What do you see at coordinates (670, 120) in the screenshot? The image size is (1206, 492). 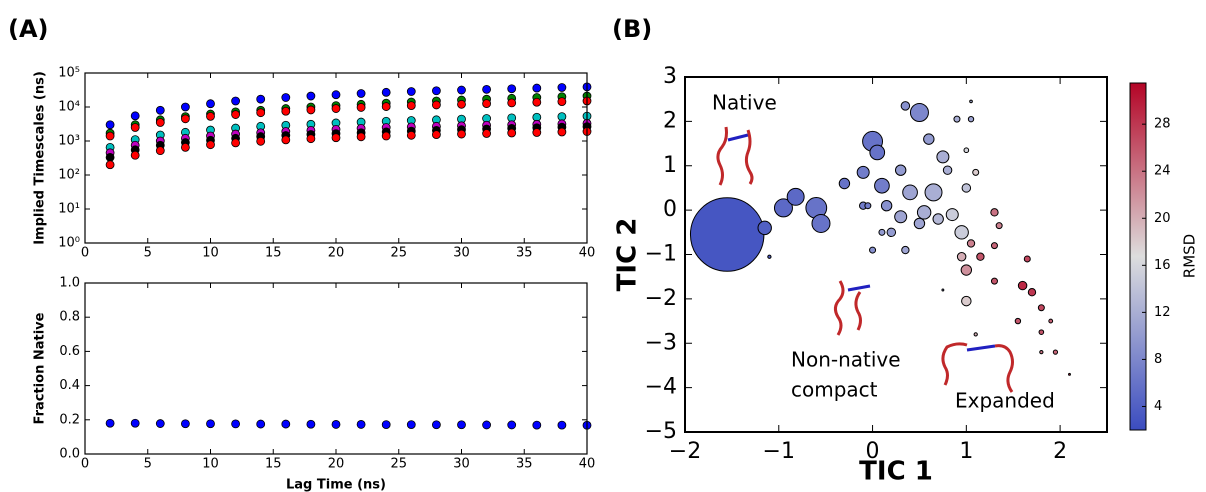 I see `y-tick-label: 2` at bounding box center [670, 120].